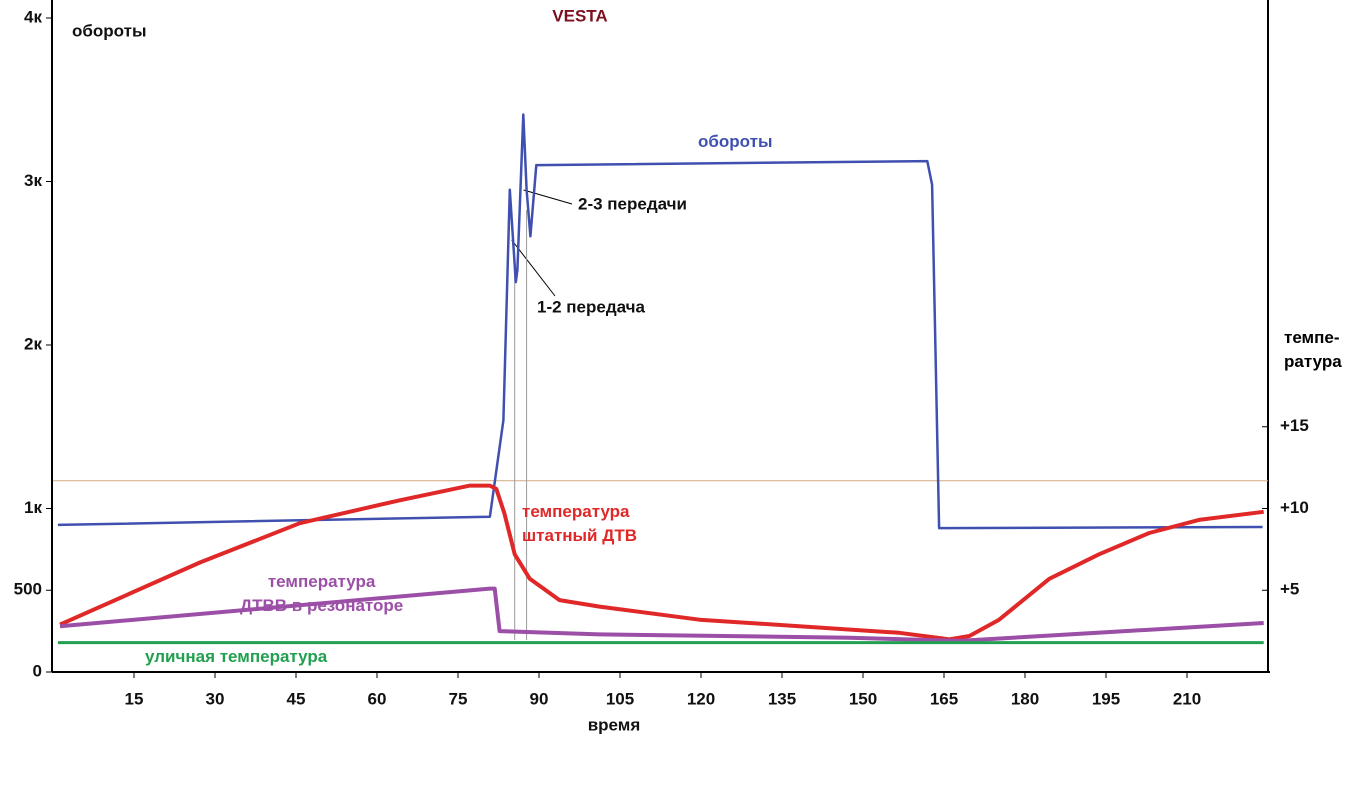 Image resolution: width=1372 pixels, height=790 pixels. What do you see at coordinates (863, 698) in the screenshot?
I see `x-tick-label: 150` at bounding box center [863, 698].